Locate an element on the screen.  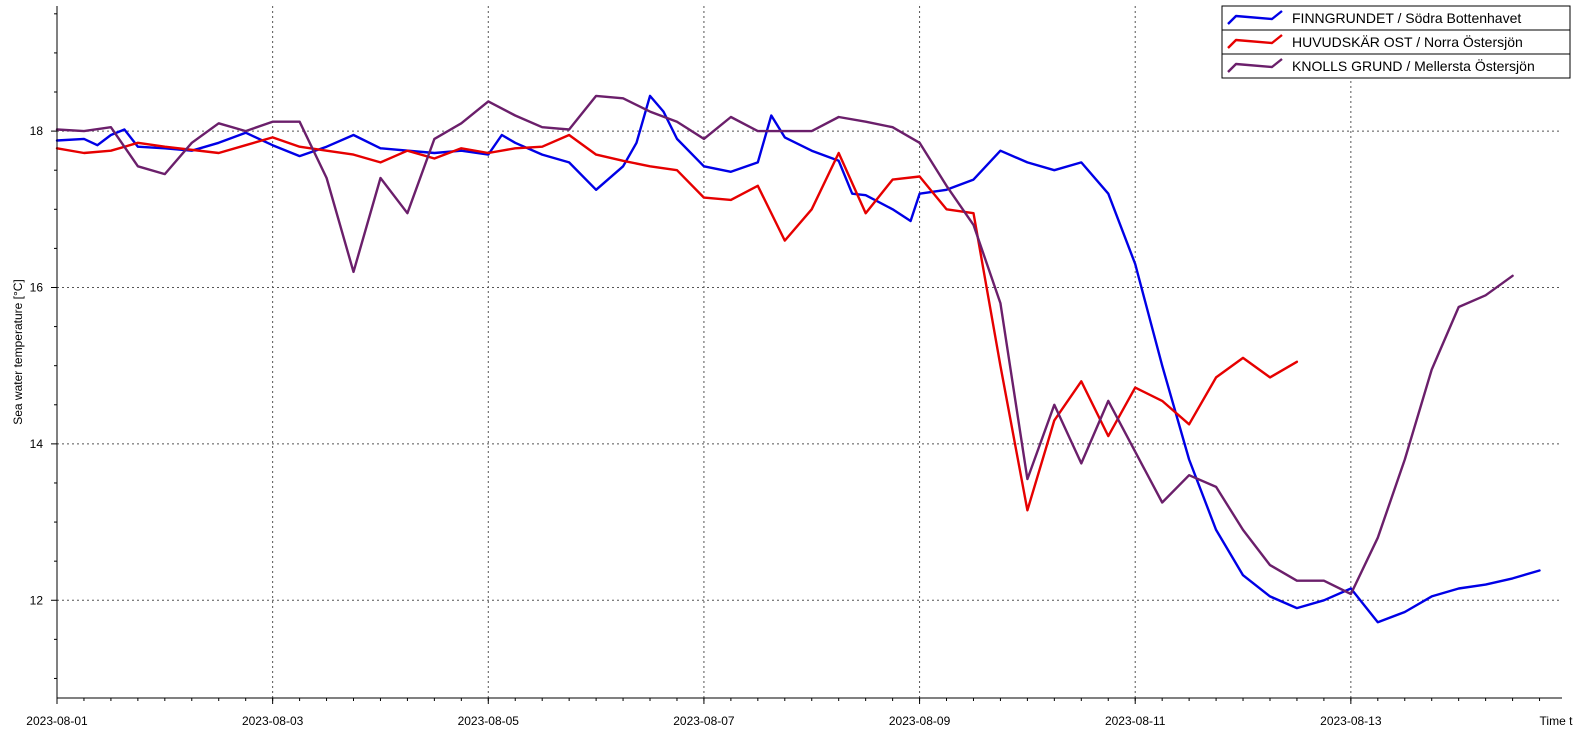
x-tick-label: 2023-08-05 is located at coordinates (489, 721).